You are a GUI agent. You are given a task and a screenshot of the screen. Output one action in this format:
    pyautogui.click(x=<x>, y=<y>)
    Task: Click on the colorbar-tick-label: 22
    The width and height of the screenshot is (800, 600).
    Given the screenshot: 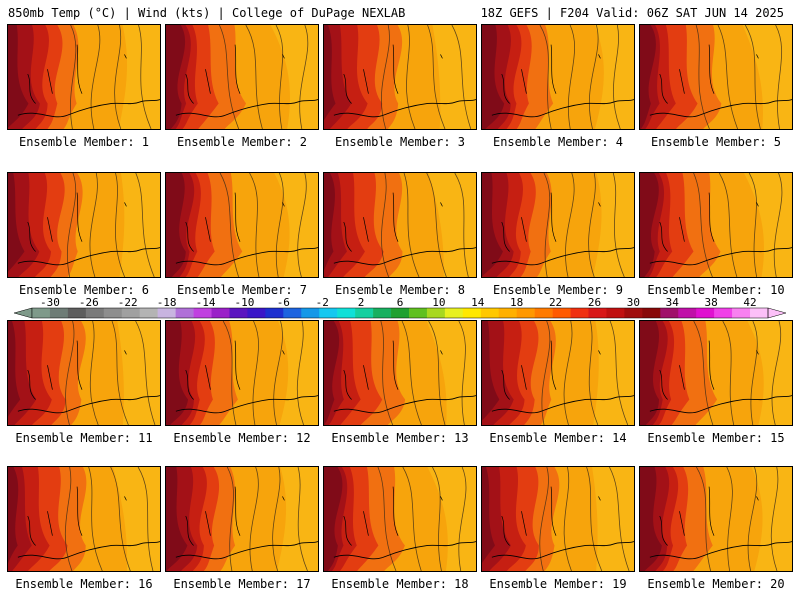 What is the action you would take?
    pyautogui.click(x=555, y=302)
    